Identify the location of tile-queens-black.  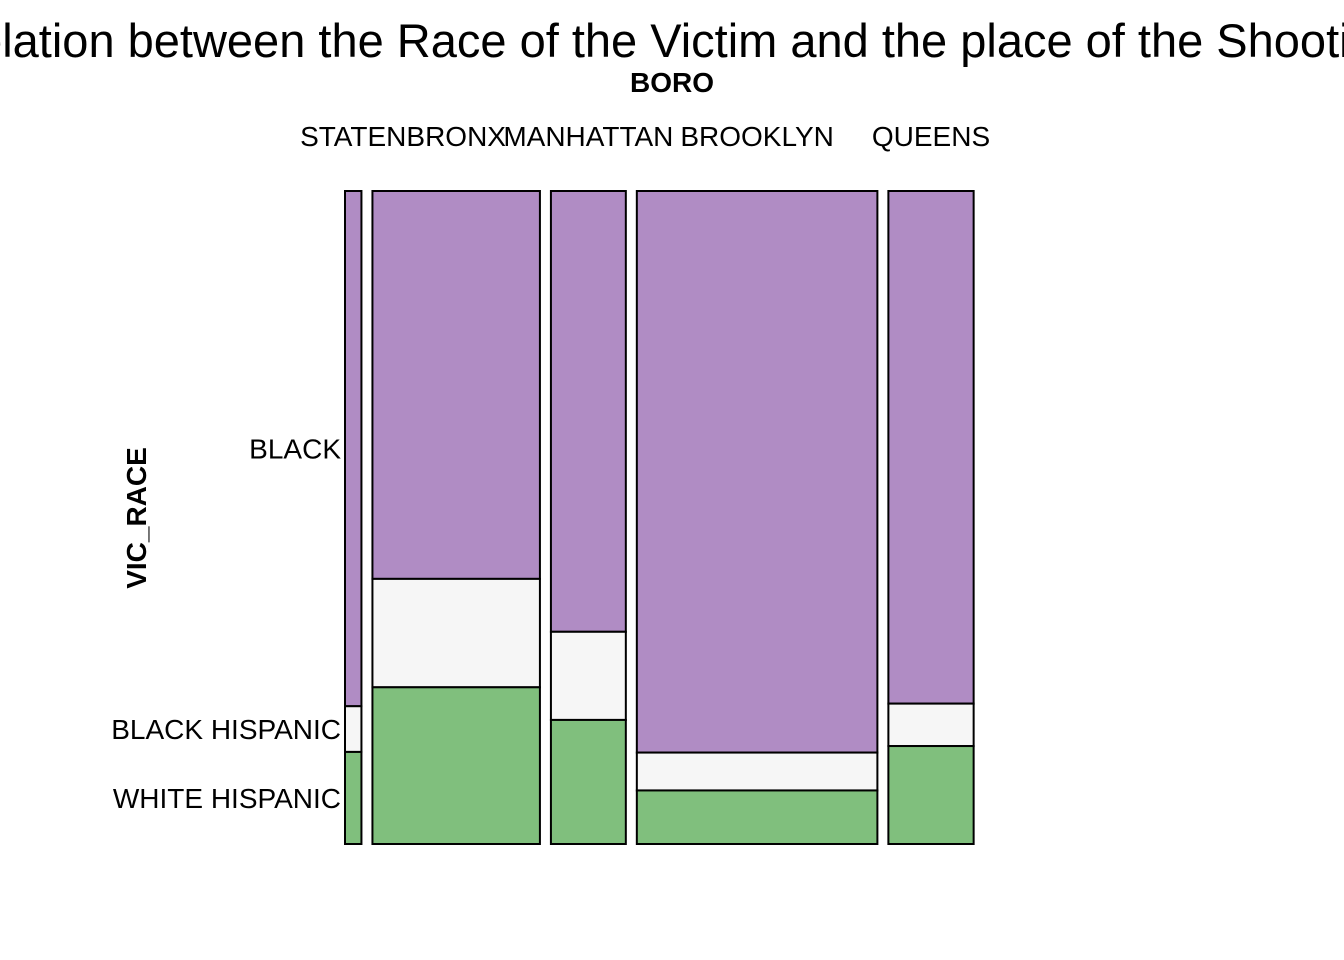
(931, 447).